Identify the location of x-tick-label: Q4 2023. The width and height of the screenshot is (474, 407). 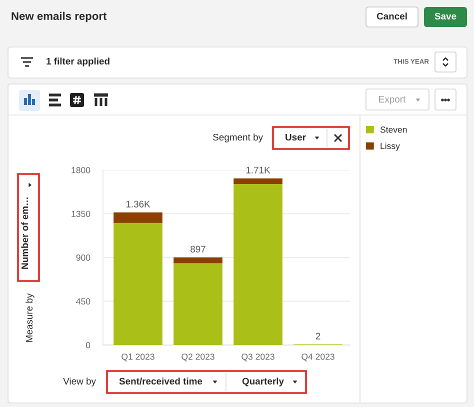
(318, 358).